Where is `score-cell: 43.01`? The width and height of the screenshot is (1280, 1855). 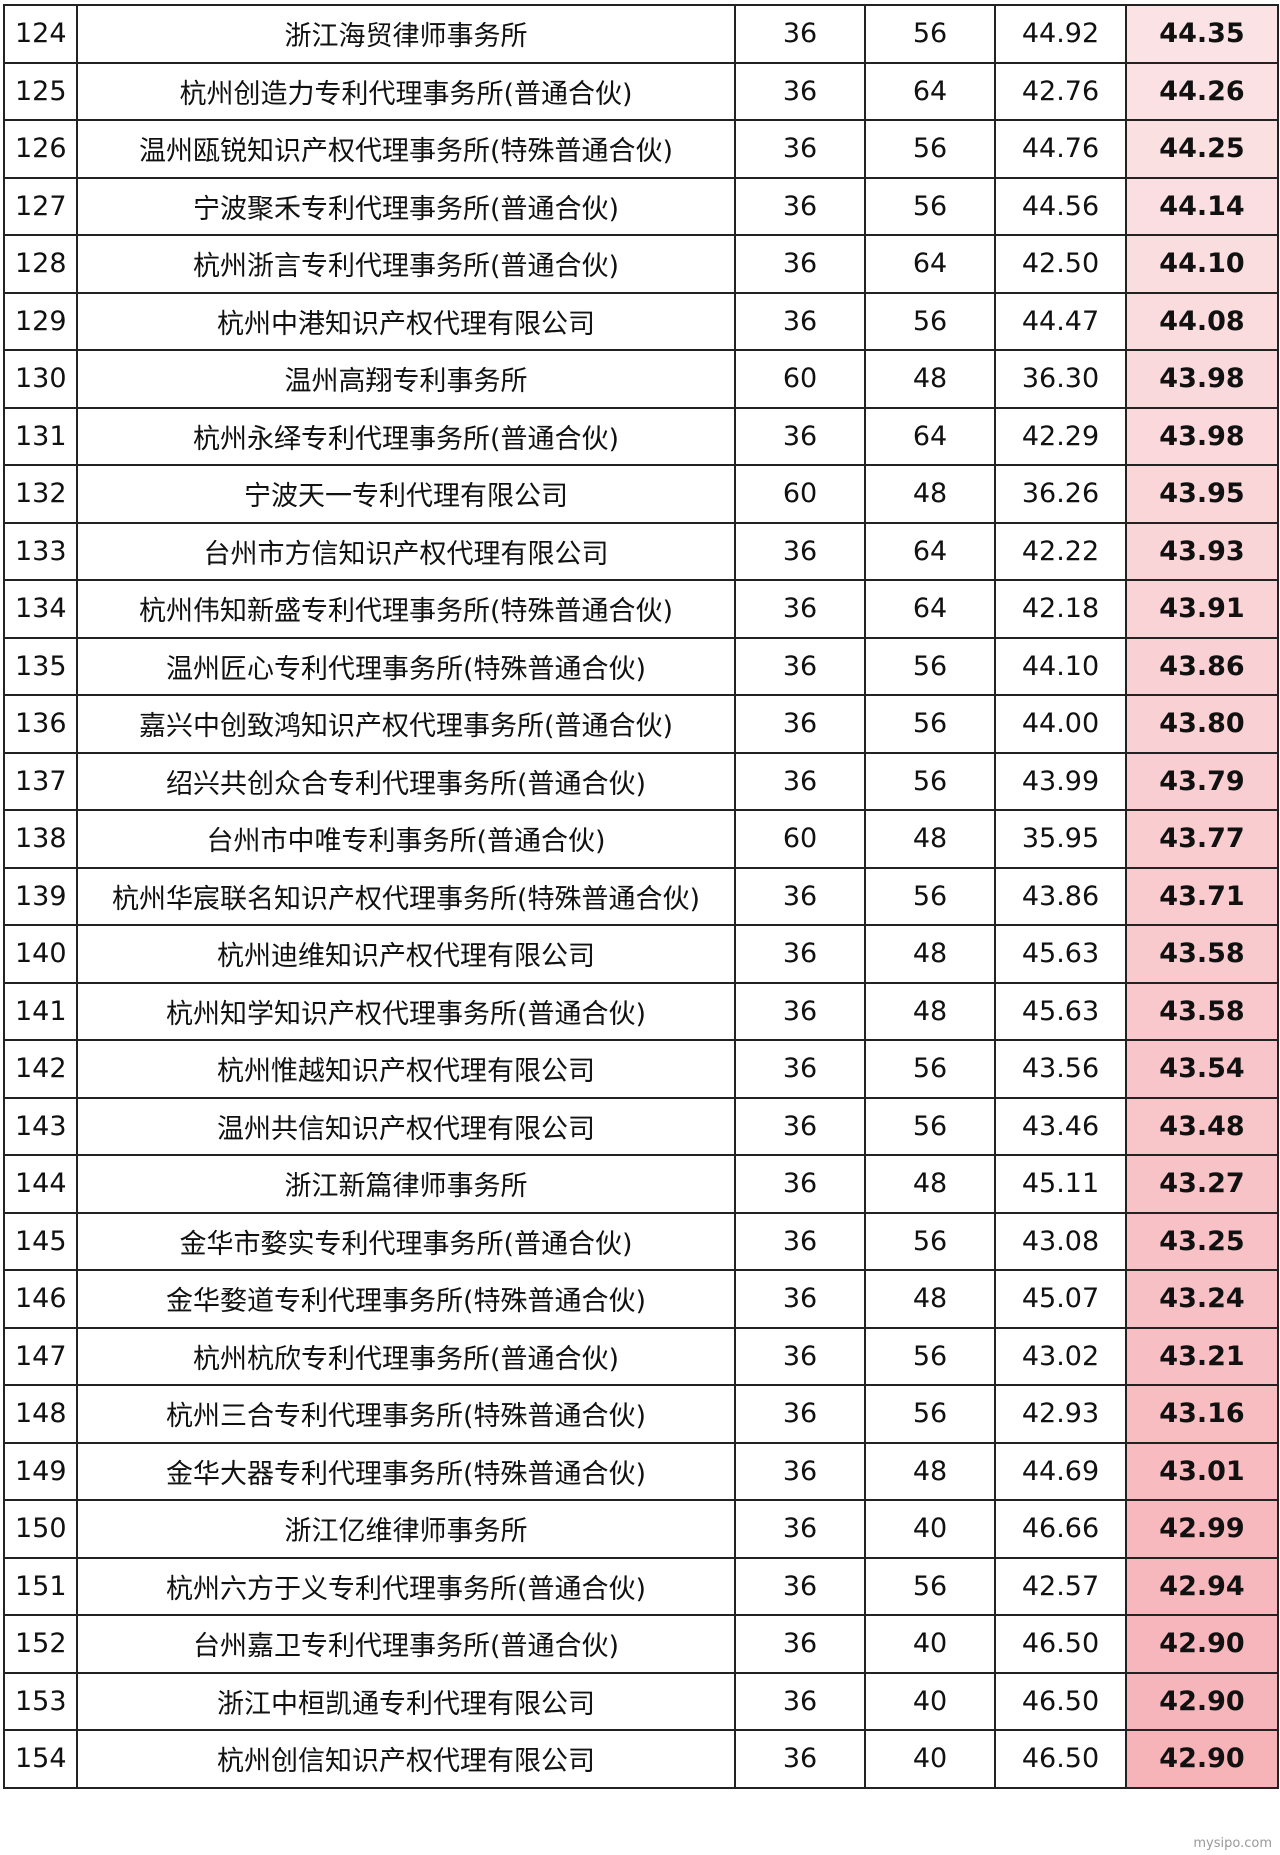 score-cell: 43.01 is located at coordinates (1202, 1471).